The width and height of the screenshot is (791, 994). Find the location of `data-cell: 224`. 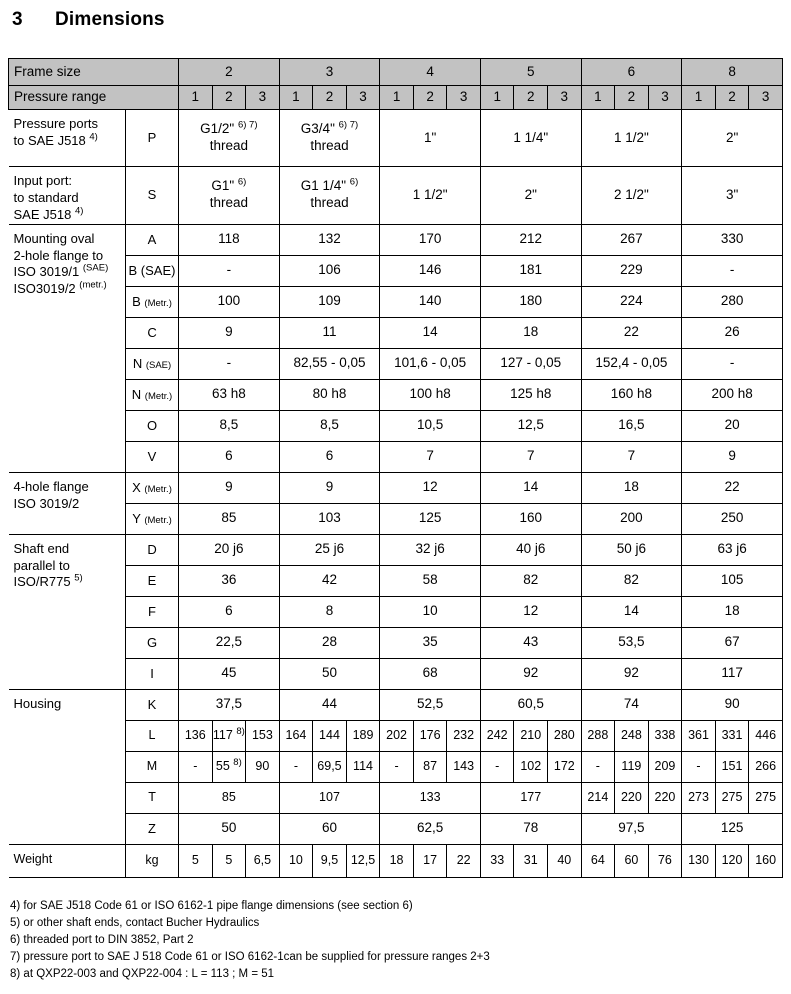

data-cell: 224 is located at coordinates (631, 301).